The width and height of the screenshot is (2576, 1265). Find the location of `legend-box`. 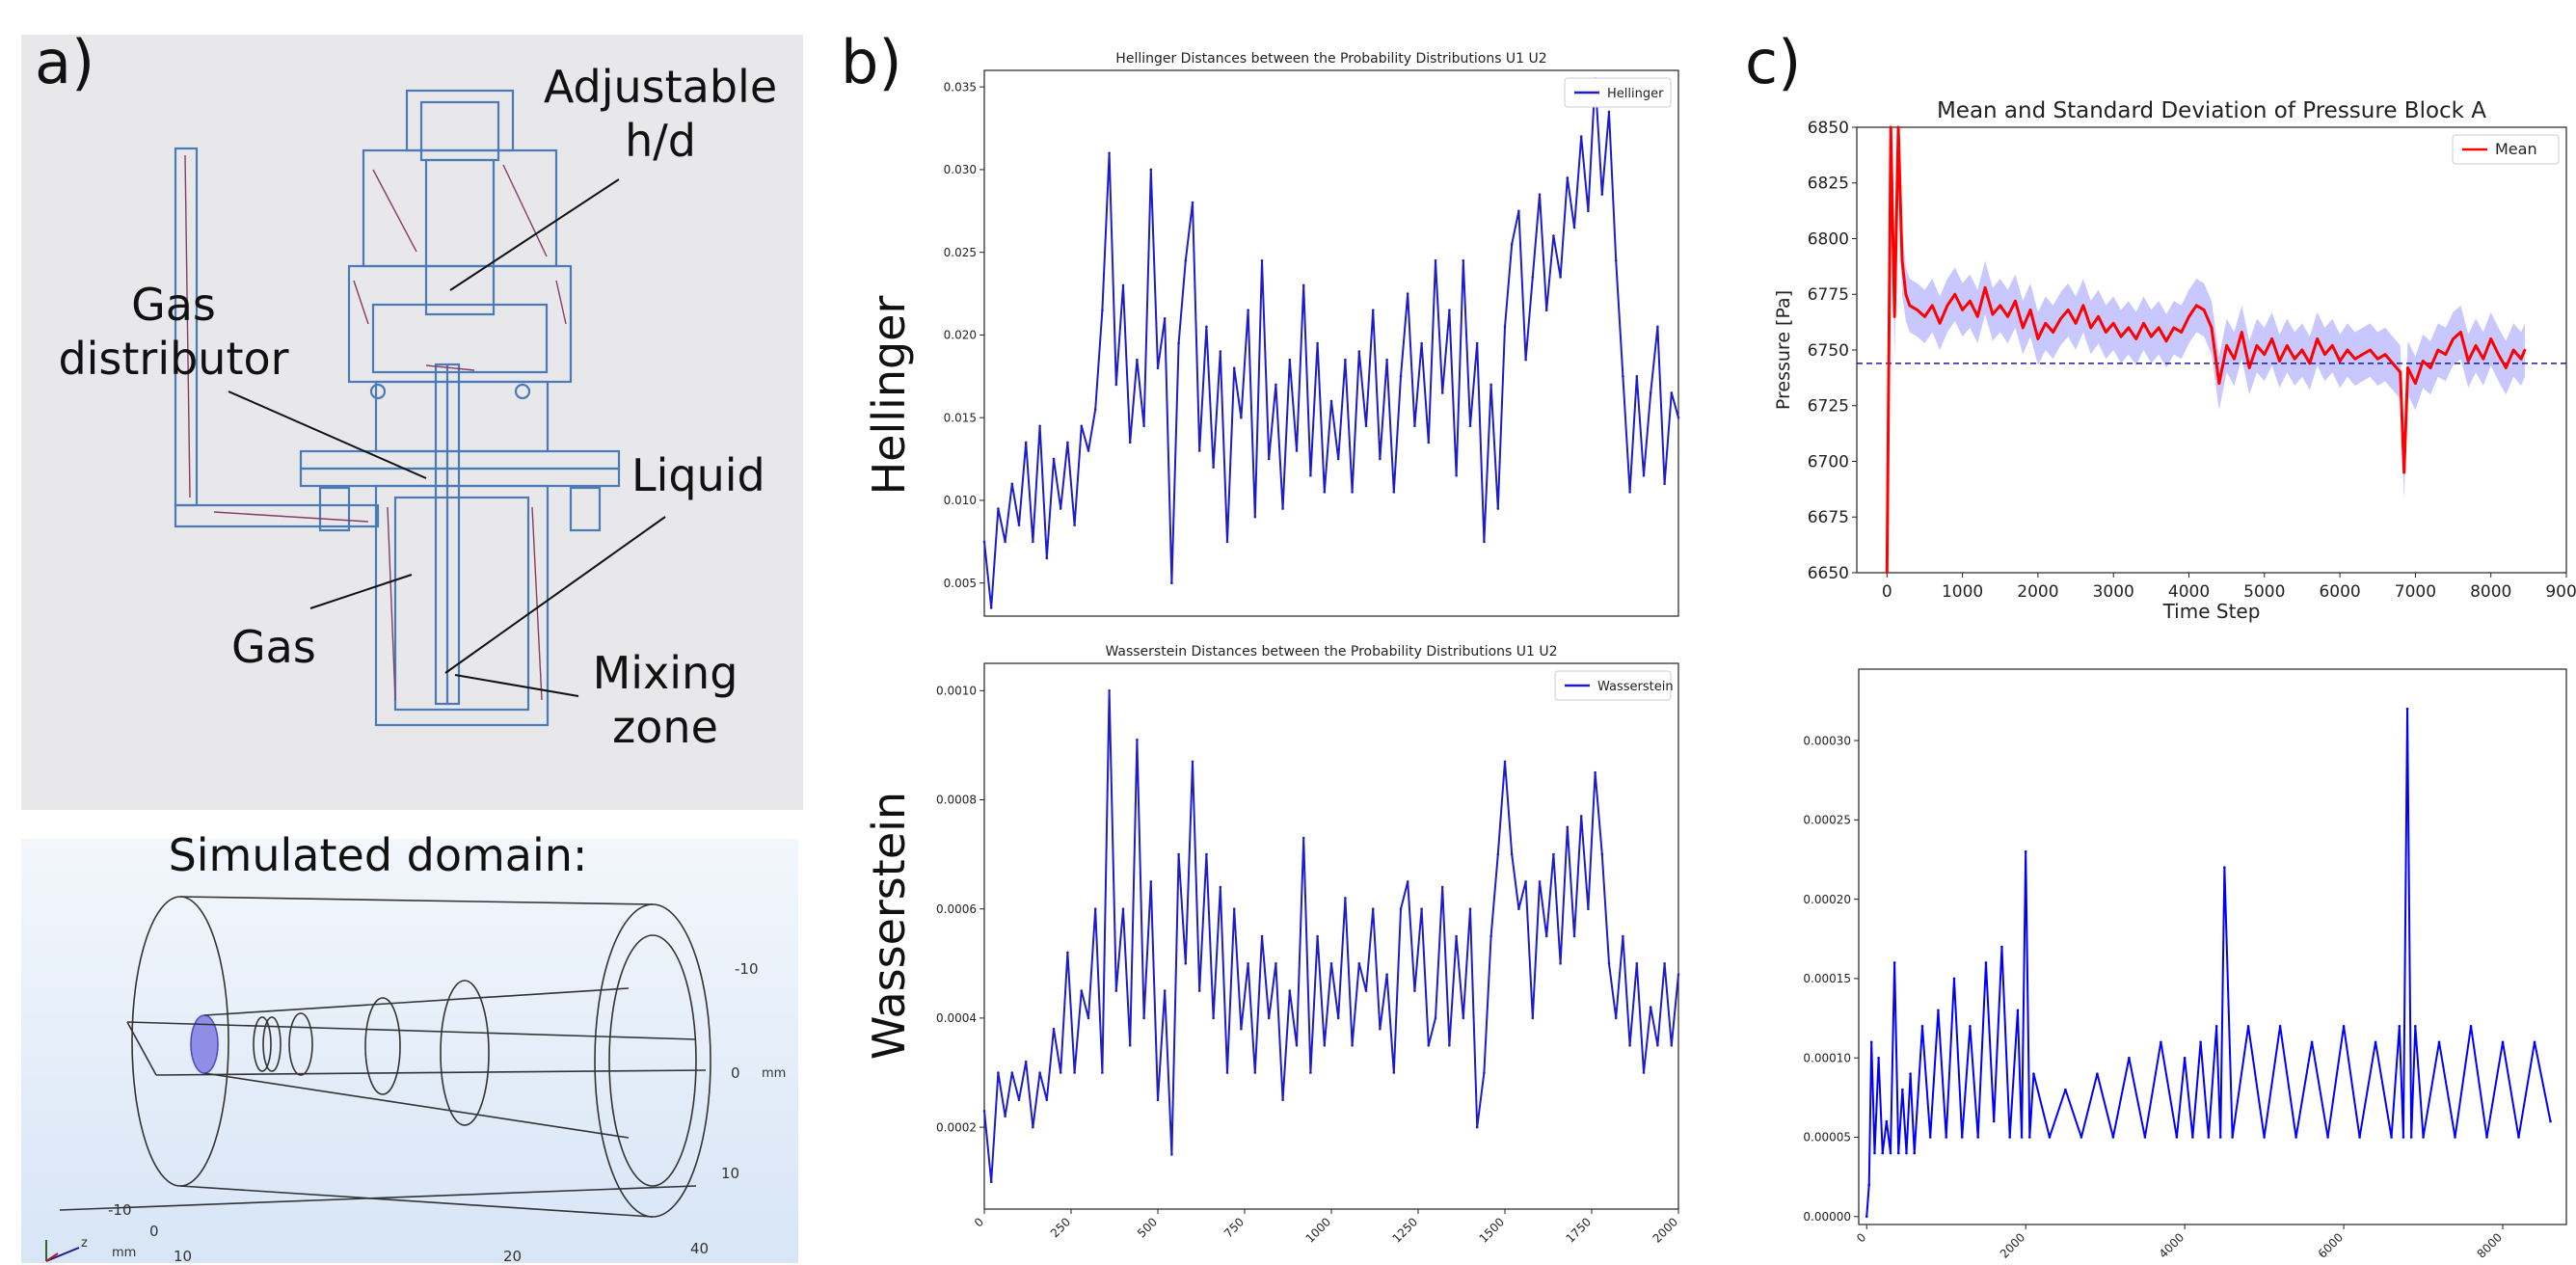

legend-box is located at coordinates (1613, 686).